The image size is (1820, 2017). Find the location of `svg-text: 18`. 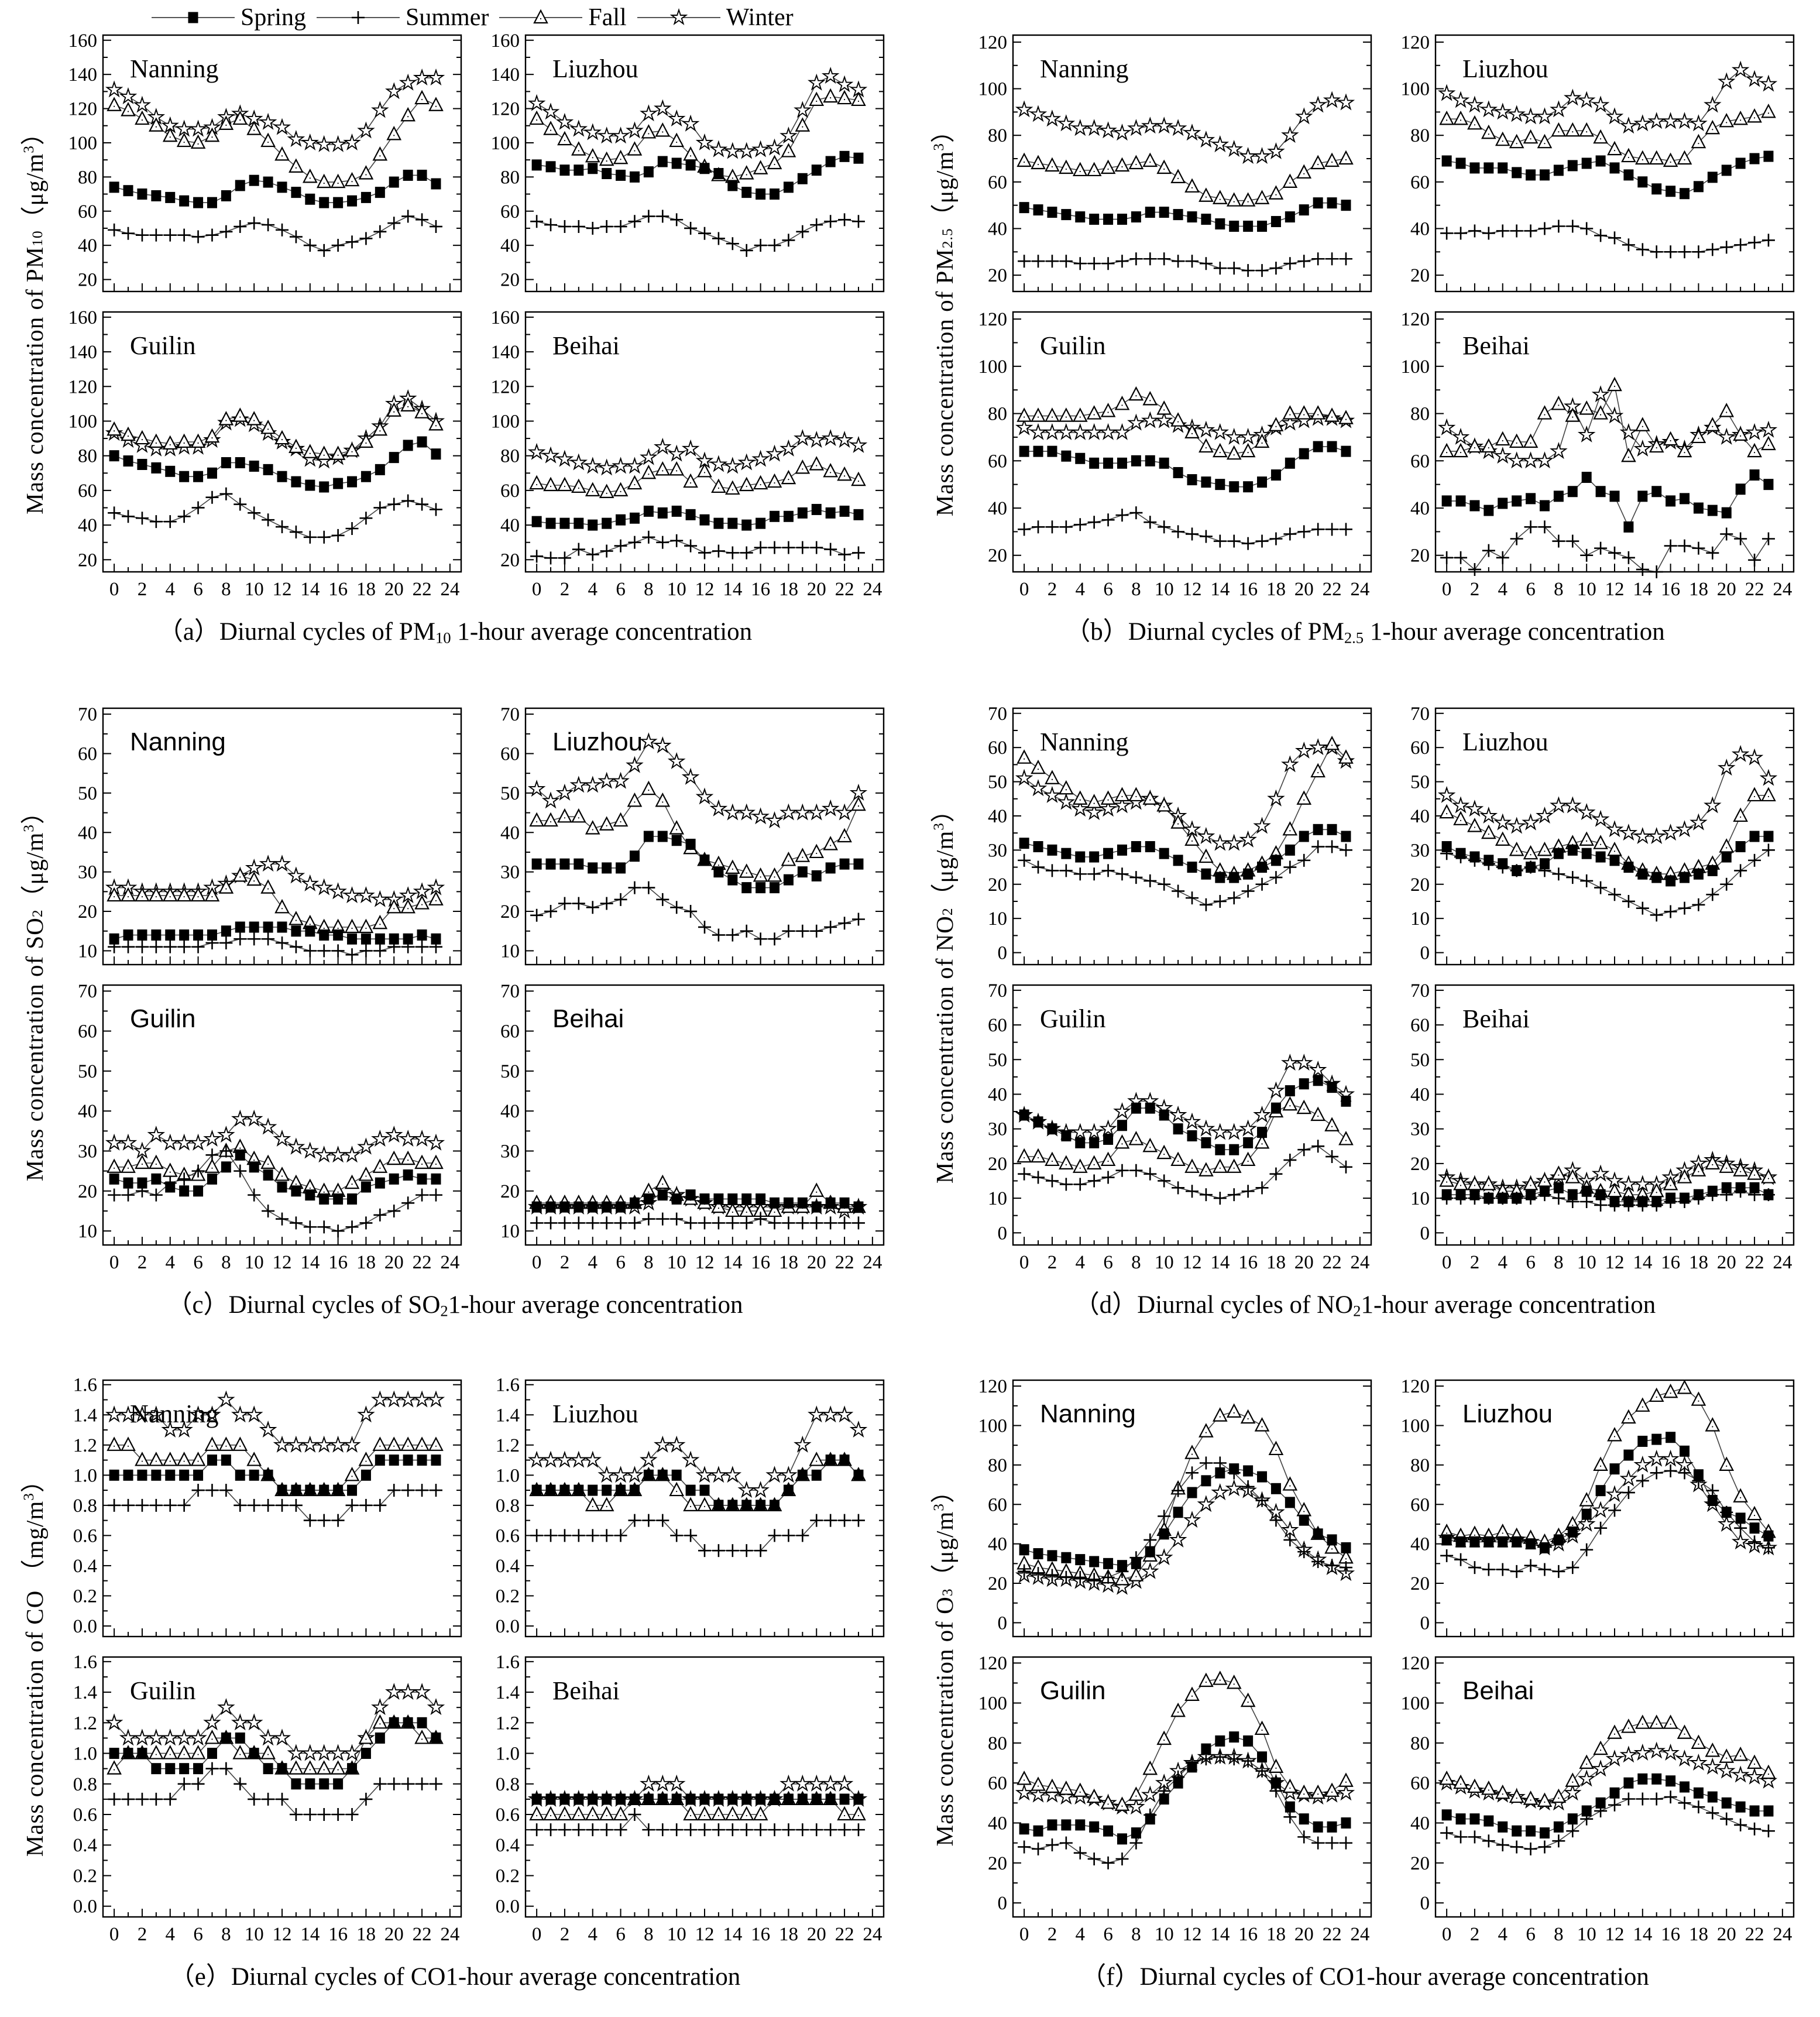

svg-text: 18 is located at coordinates (365, 1934).